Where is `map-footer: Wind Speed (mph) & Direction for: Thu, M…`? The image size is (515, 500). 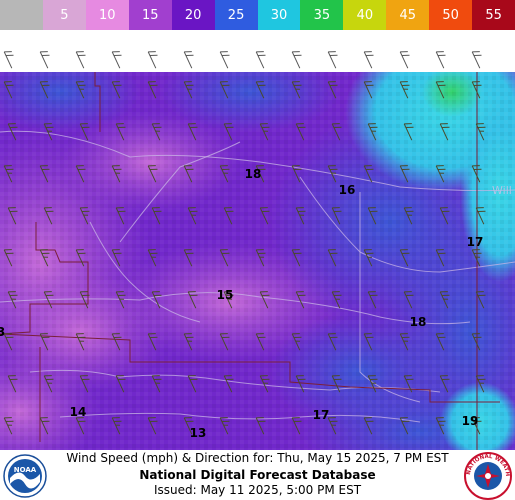 map-footer: Wind Speed (mph) & Direction for: Thu, M… is located at coordinates (257, 475).